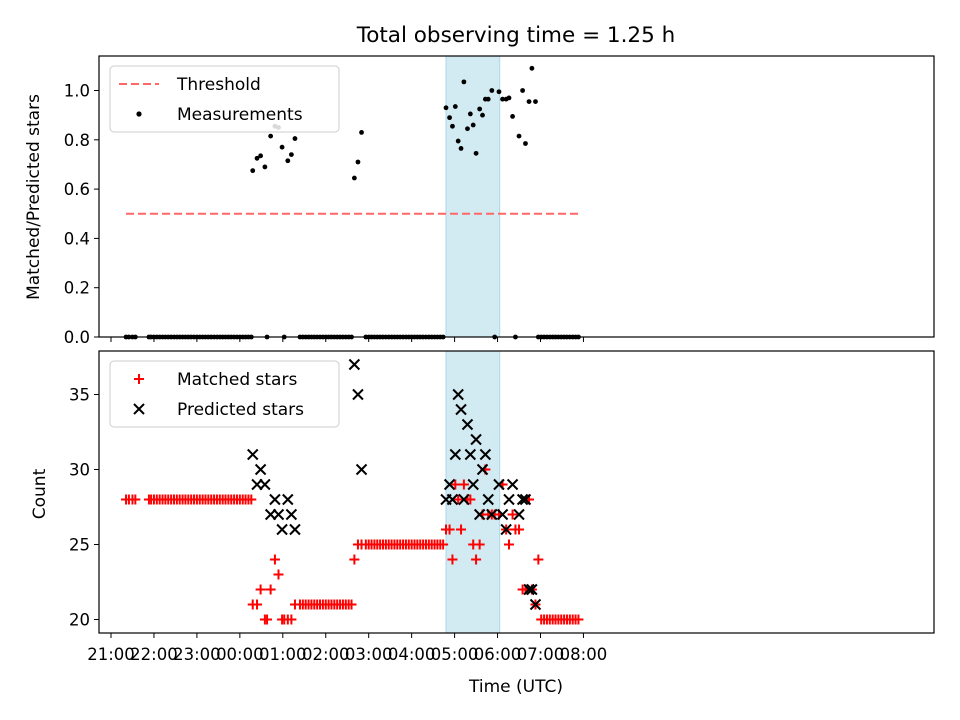 The height and width of the screenshot is (720, 960). What do you see at coordinates (79, 620) in the screenshot?
I see `bottom-y-tick-label: 20` at bounding box center [79, 620].